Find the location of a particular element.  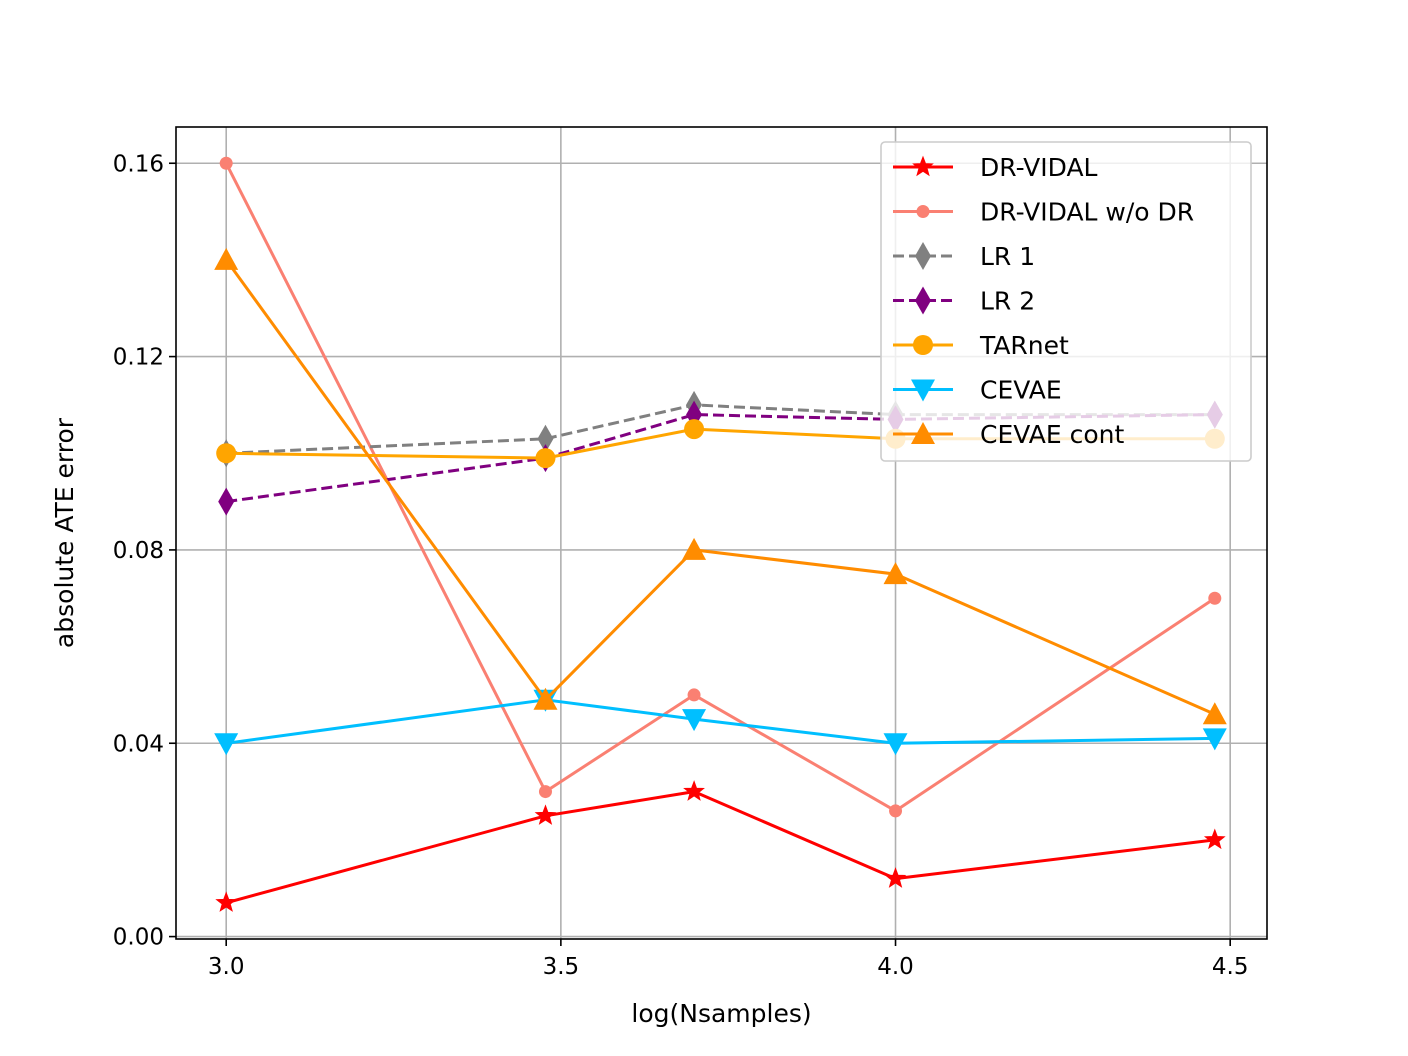

x-axis-label: log(Nsamples) is located at coordinates (721, 1013).